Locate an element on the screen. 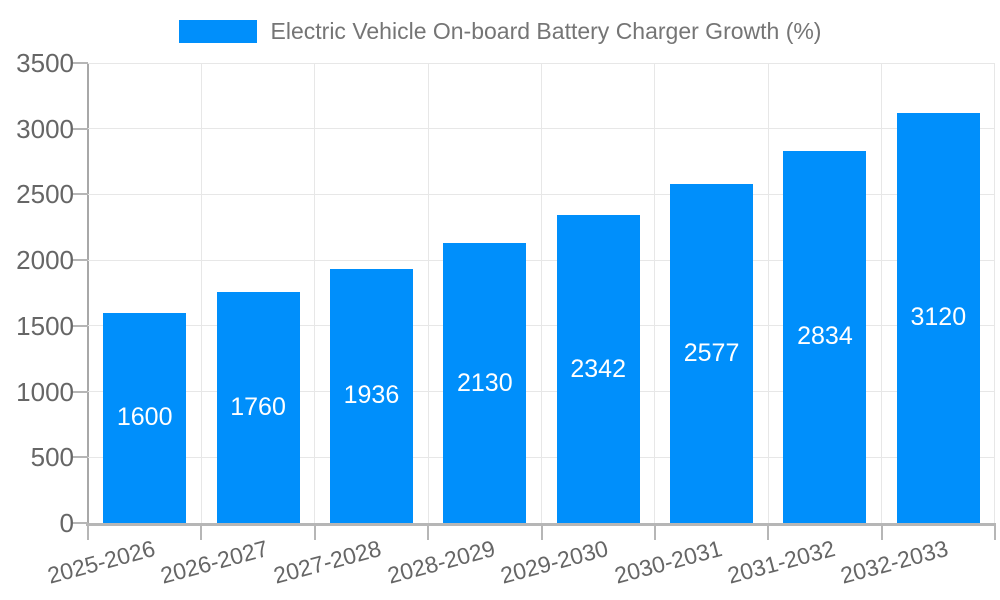  bar-value-label: 1600 is located at coordinates (144, 417).